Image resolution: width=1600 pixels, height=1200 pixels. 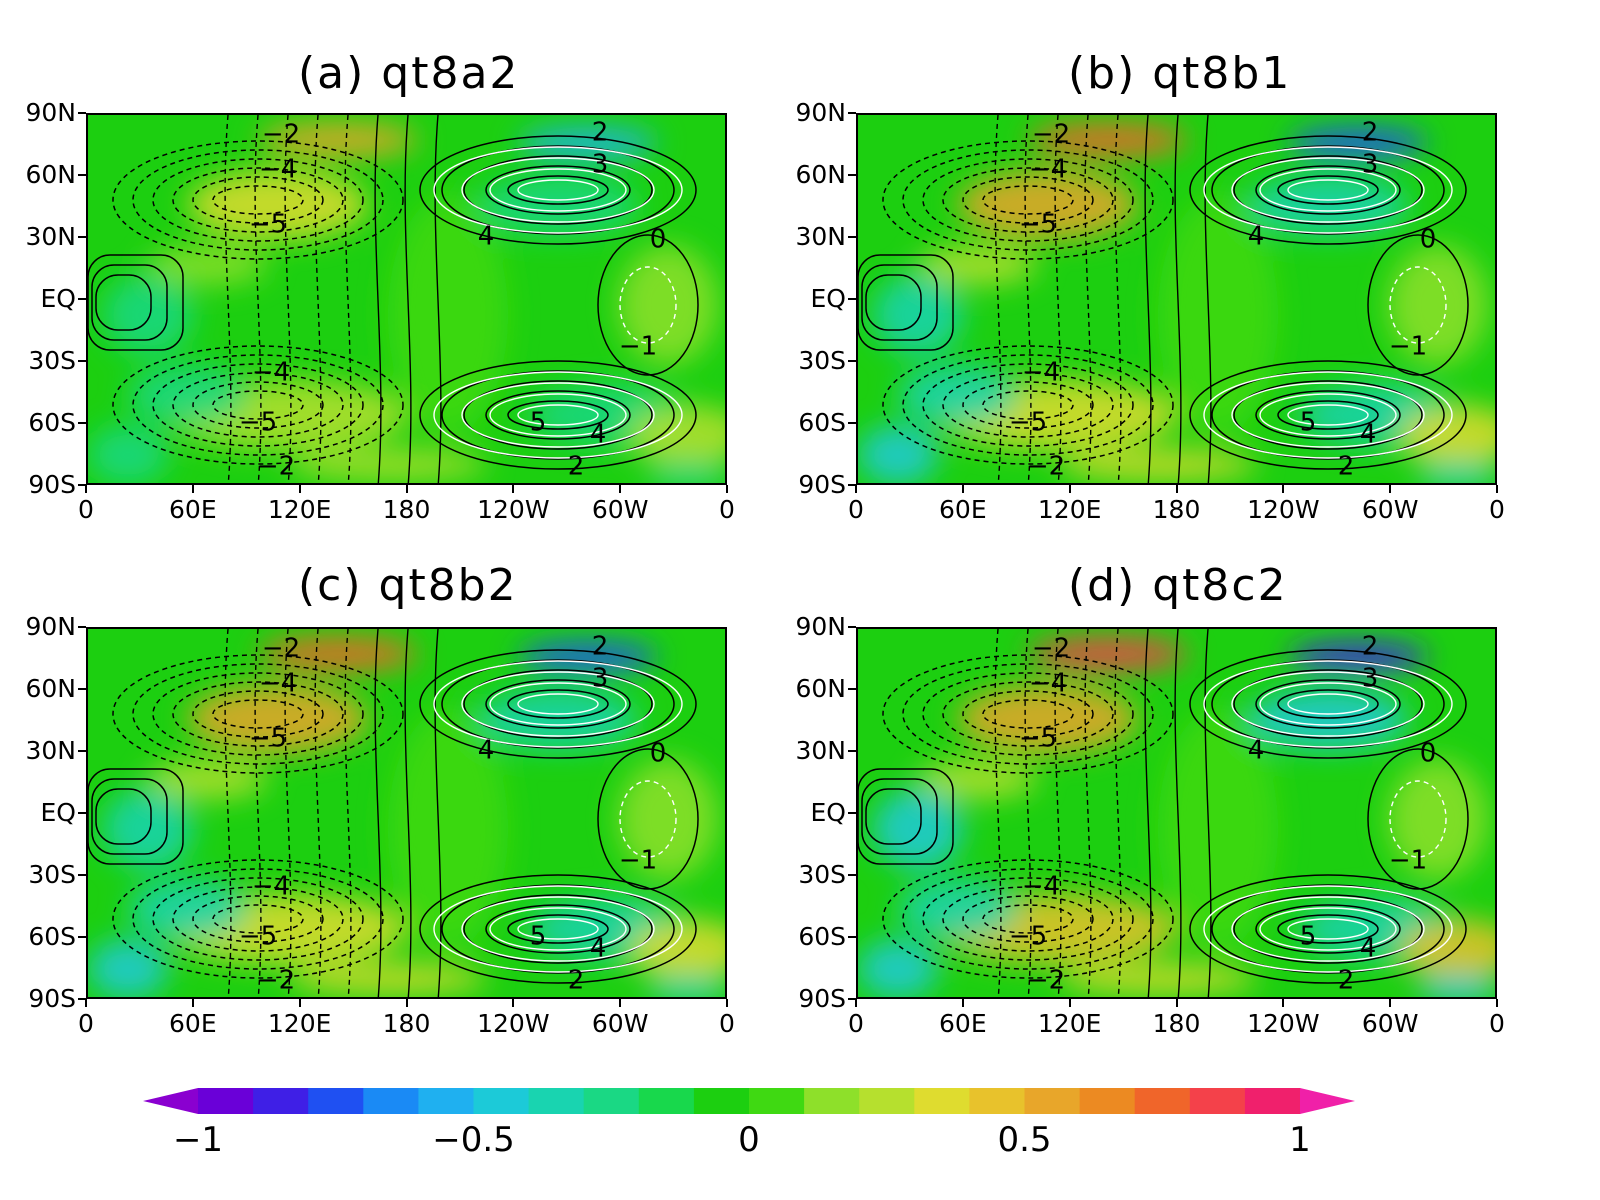 I want to click on lat-tick-label: 60N, so click(x=820, y=174).